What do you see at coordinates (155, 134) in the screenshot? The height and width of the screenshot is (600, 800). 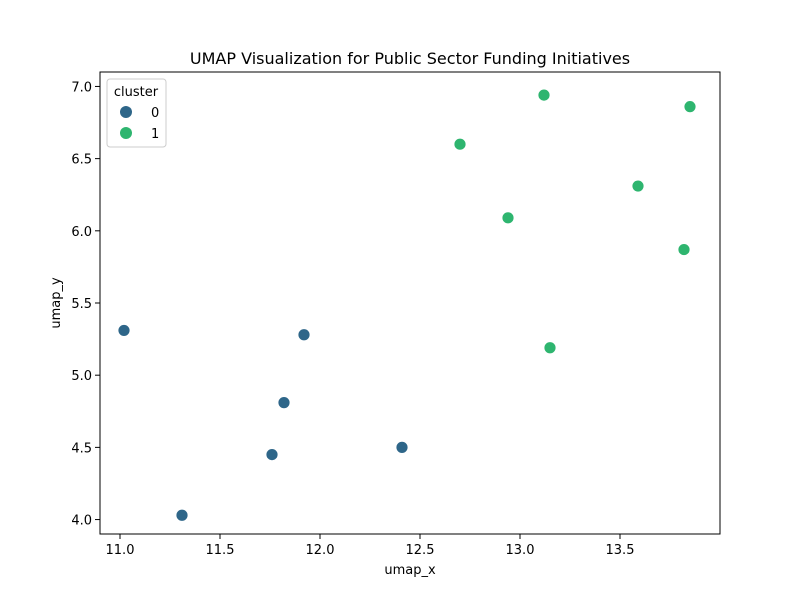 I see `legend-label-cluster-1: 1` at bounding box center [155, 134].